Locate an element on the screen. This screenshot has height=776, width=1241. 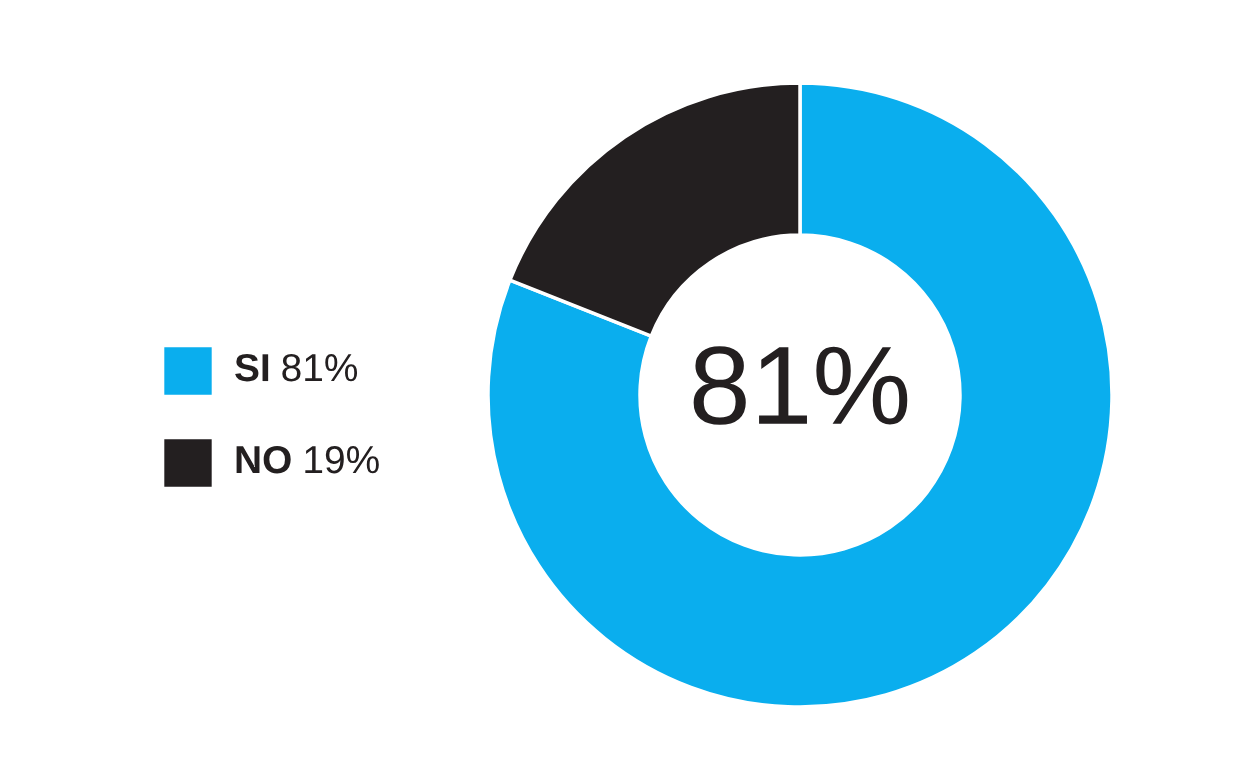
legend-label: SI is located at coordinates (252, 367).